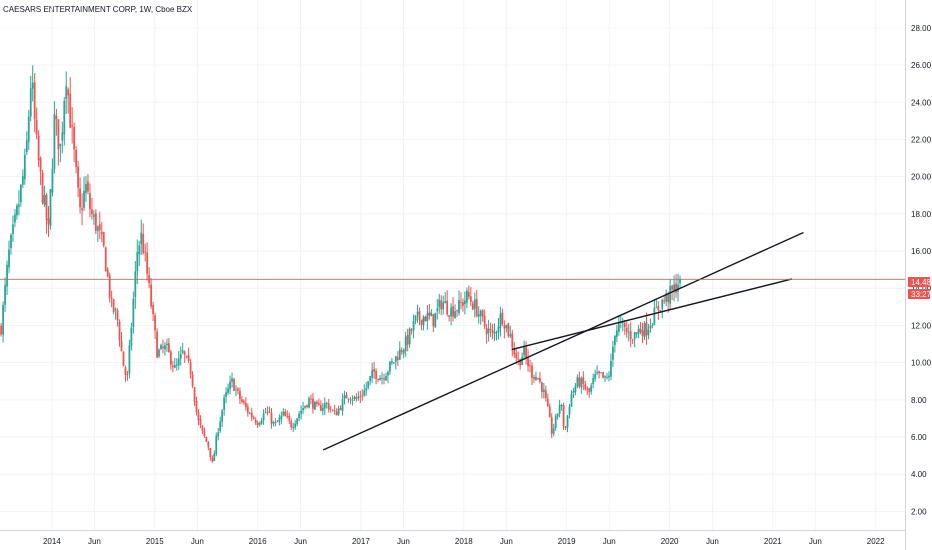  What do you see at coordinates (920, 288) in the screenshot?
I see `badges: 14.48 33:27` at bounding box center [920, 288].